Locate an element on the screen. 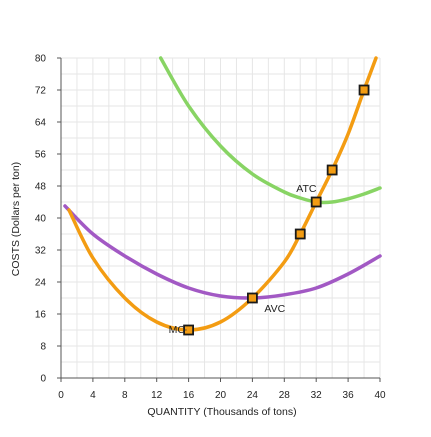 Image resolution: width=431 pixels, height=437 pixels. y-tick-label: 40 is located at coordinates (41, 219).